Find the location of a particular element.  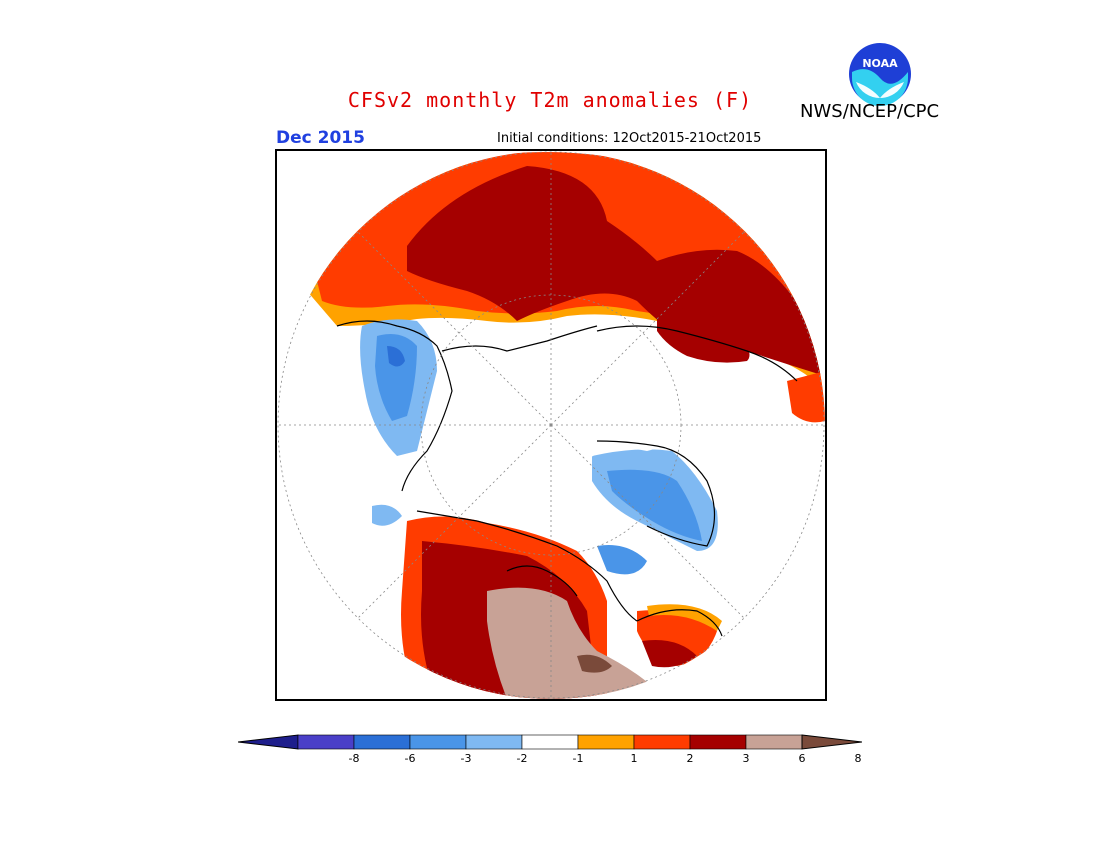

colorbar is located at coordinates (550, 742).